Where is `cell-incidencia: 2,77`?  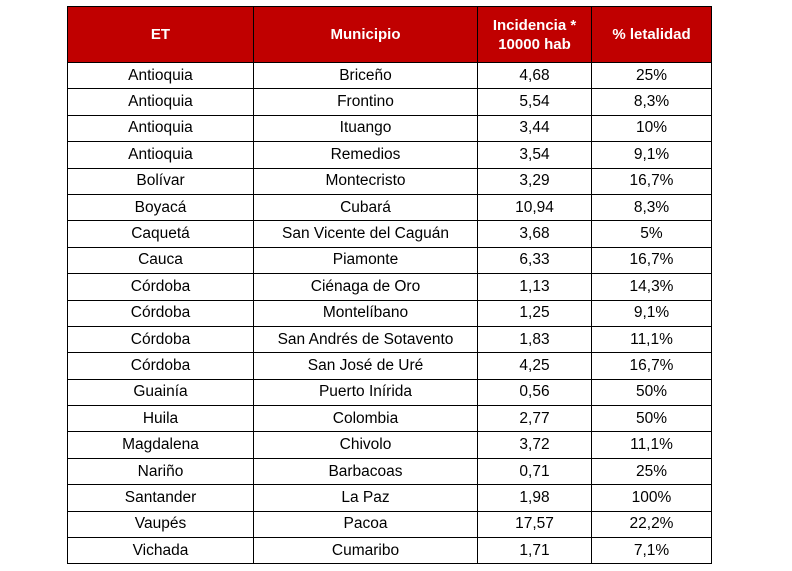
cell-incidencia: 2,77 is located at coordinates (534, 419).